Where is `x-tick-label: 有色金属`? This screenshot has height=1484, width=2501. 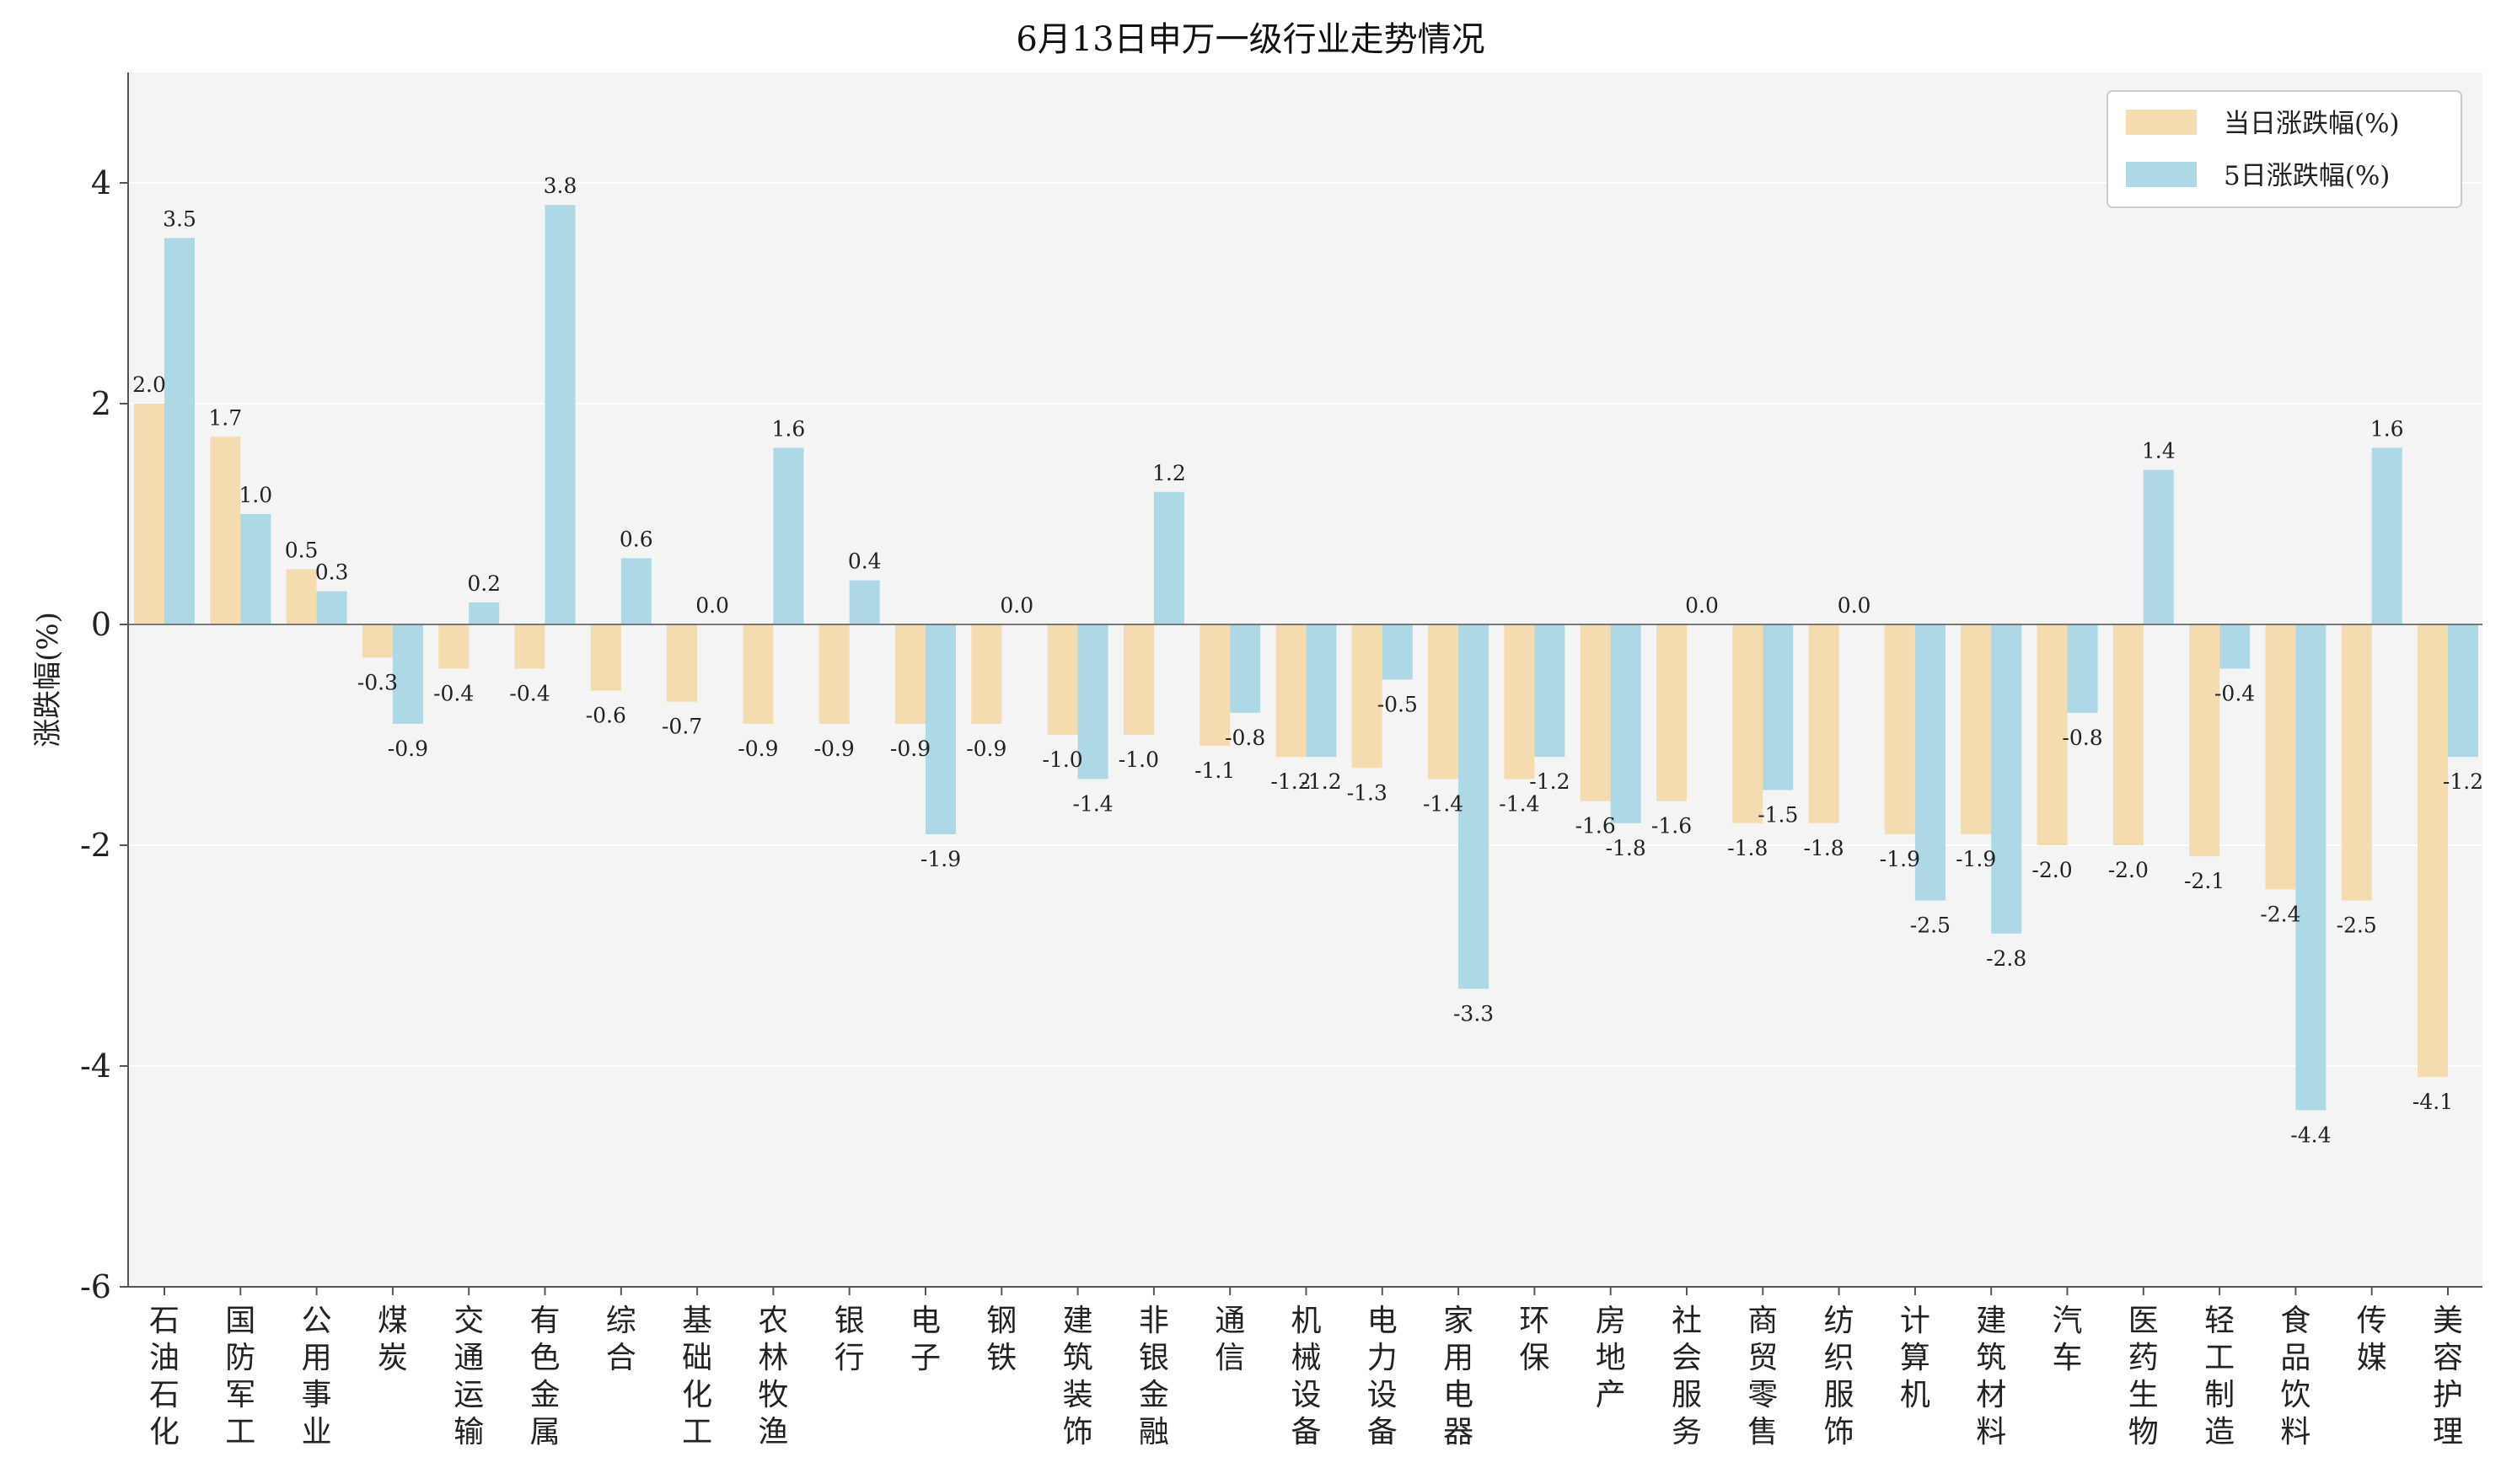
x-tick-label: 有色金属 is located at coordinates (544, 1376).